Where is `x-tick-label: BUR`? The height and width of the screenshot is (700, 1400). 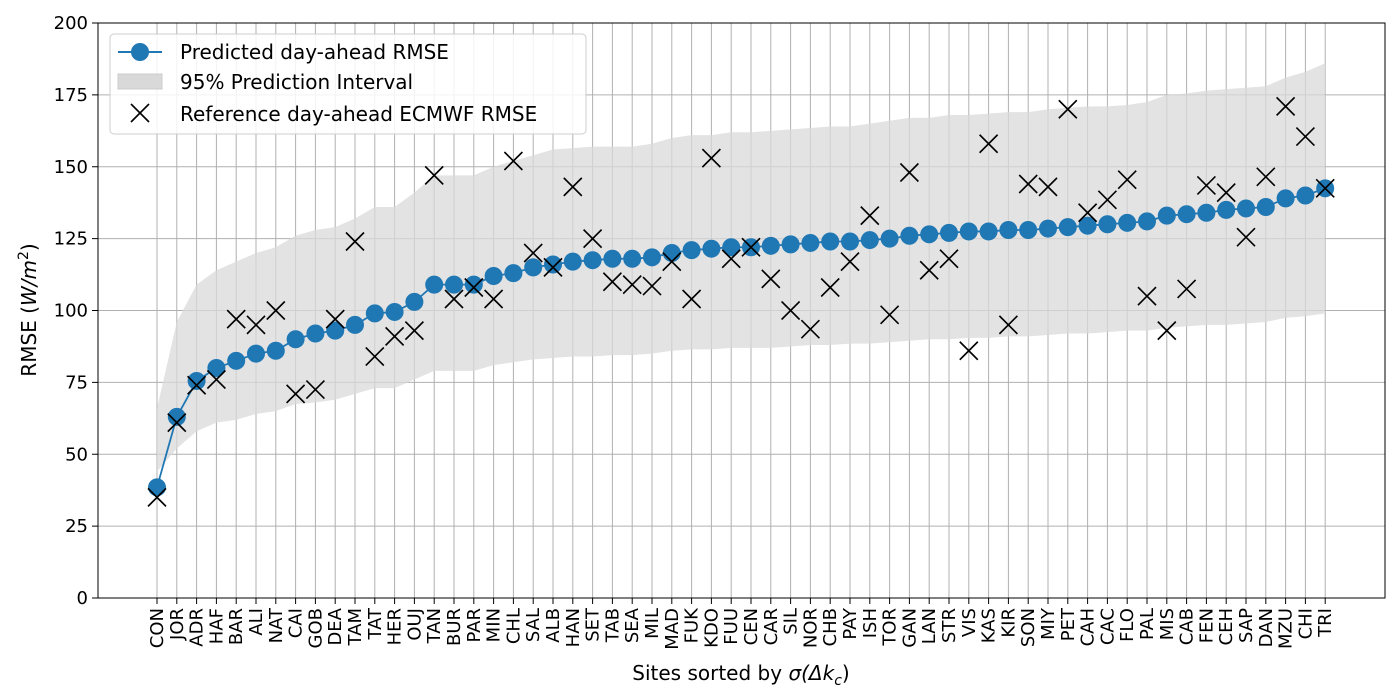 x-tick-label: BUR is located at coordinates (454, 627).